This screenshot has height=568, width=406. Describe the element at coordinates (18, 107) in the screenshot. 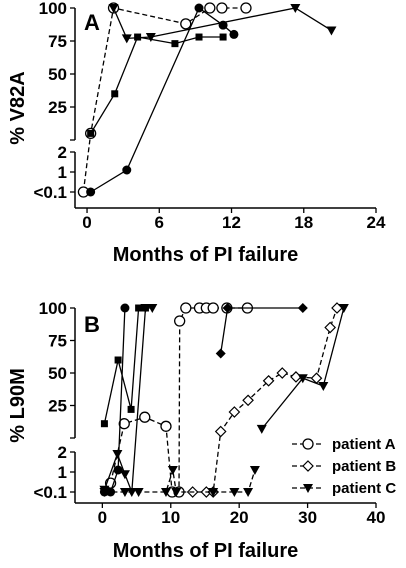

I see `y-axis-label: % V82A` at that location.